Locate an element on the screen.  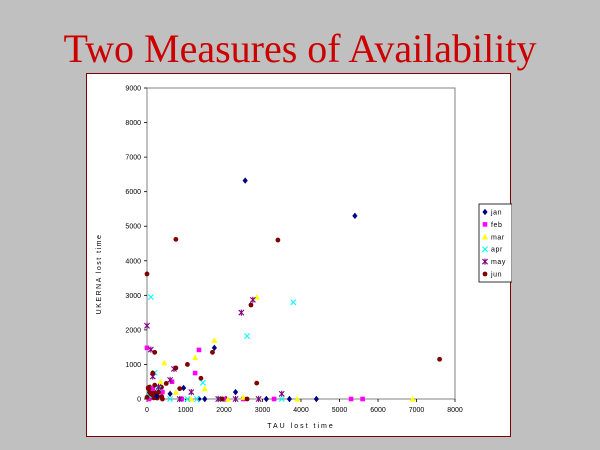
y-axis-label: UKERNA lost time is located at coordinates (99, 274).